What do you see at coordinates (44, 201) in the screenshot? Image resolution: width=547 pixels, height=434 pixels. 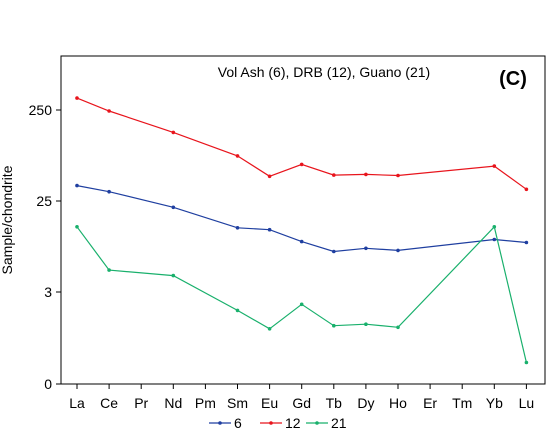 I see `y-tick-label: 25` at bounding box center [44, 201].